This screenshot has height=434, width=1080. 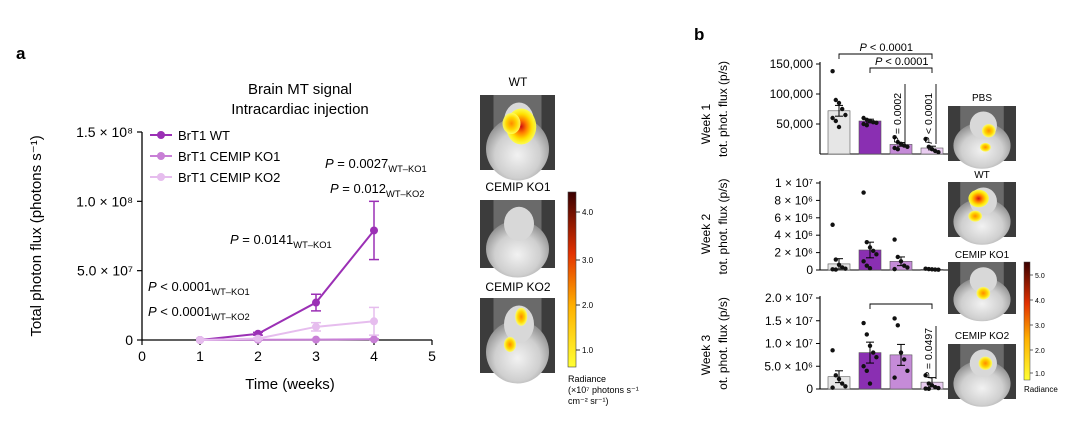 I want to click on y-tick-label: 1.5 × 10⁸, so click(x=104, y=132).